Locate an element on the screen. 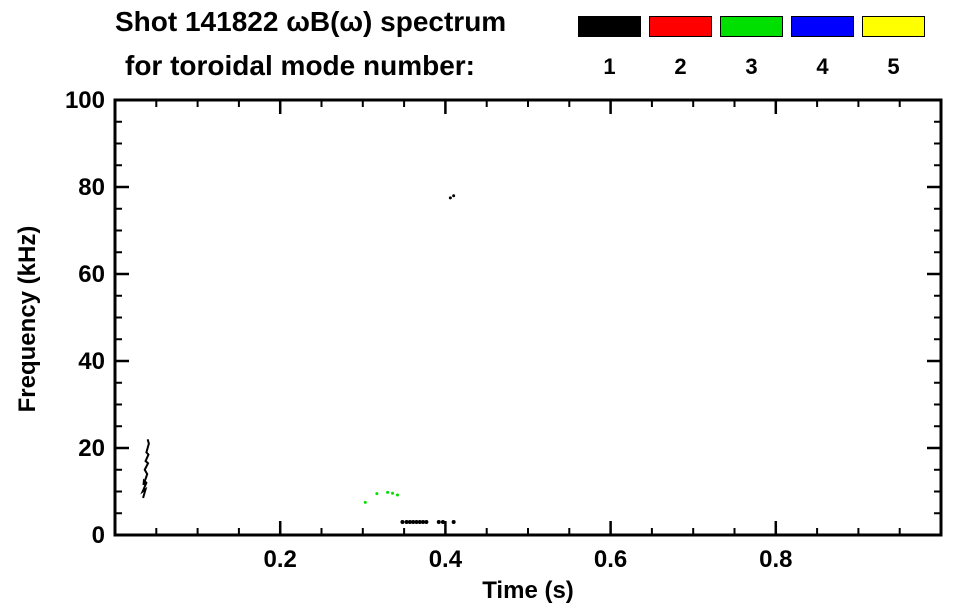 The height and width of the screenshot is (615, 963). y-tick-label: 100 is located at coordinates (85, 100).